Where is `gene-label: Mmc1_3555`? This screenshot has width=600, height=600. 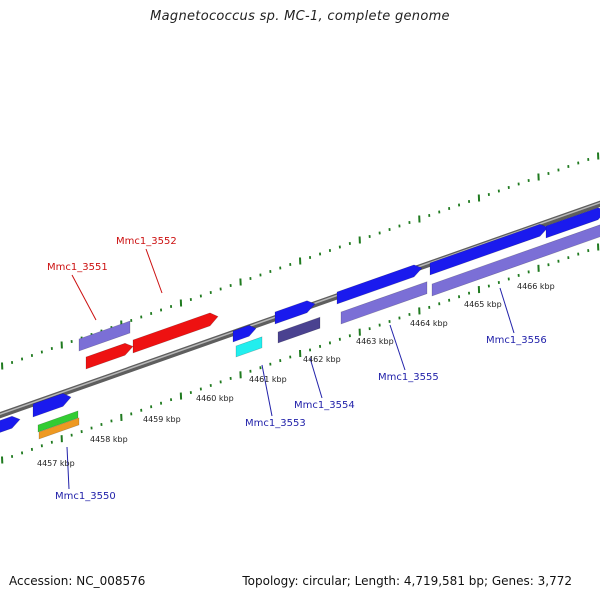 gene-label: Mmc1_3555 is located at coordinates (408, 377).